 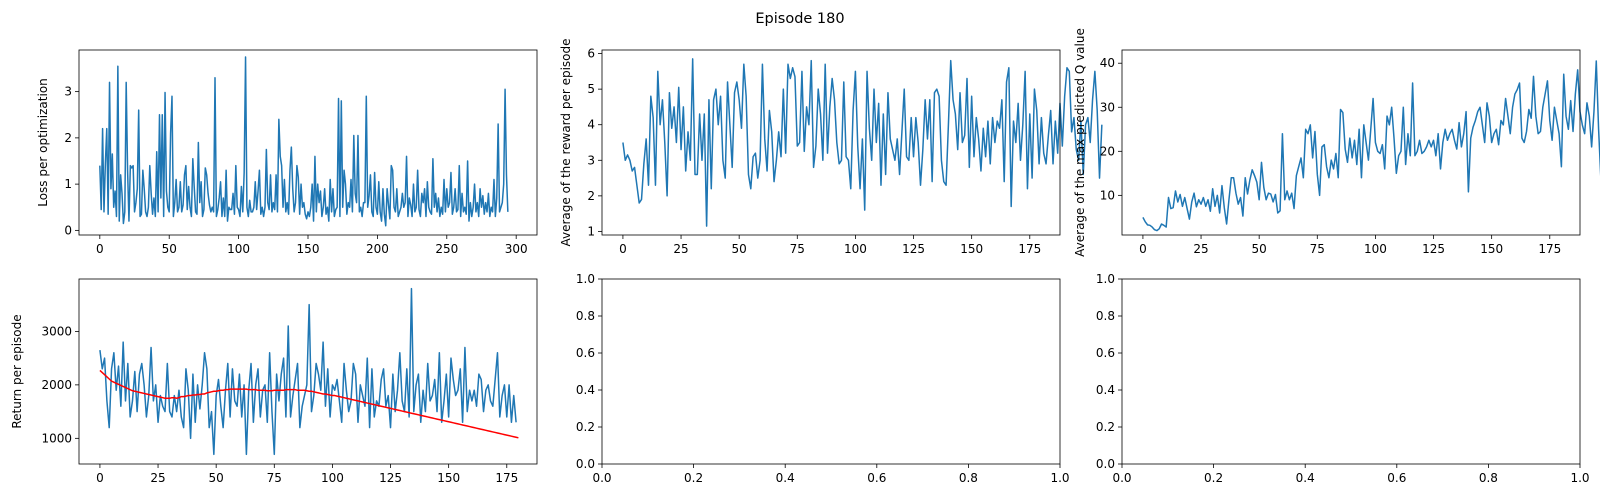 I want to click on y-tick-label-qvalue: 20, so click(x=1107, y=151).